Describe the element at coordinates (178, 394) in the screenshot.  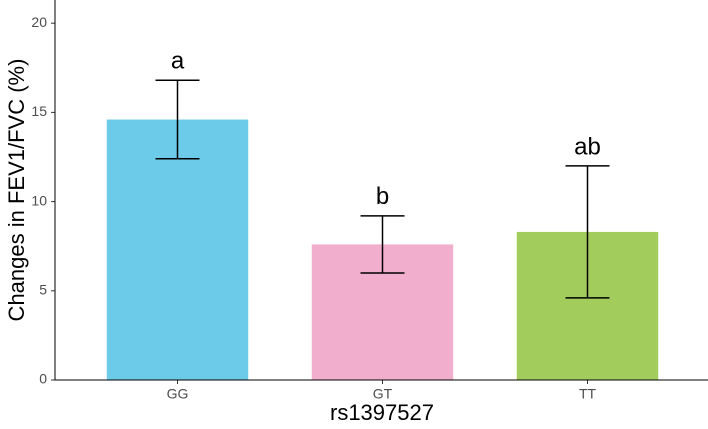
I see `x-tick-label: GG` at that location.